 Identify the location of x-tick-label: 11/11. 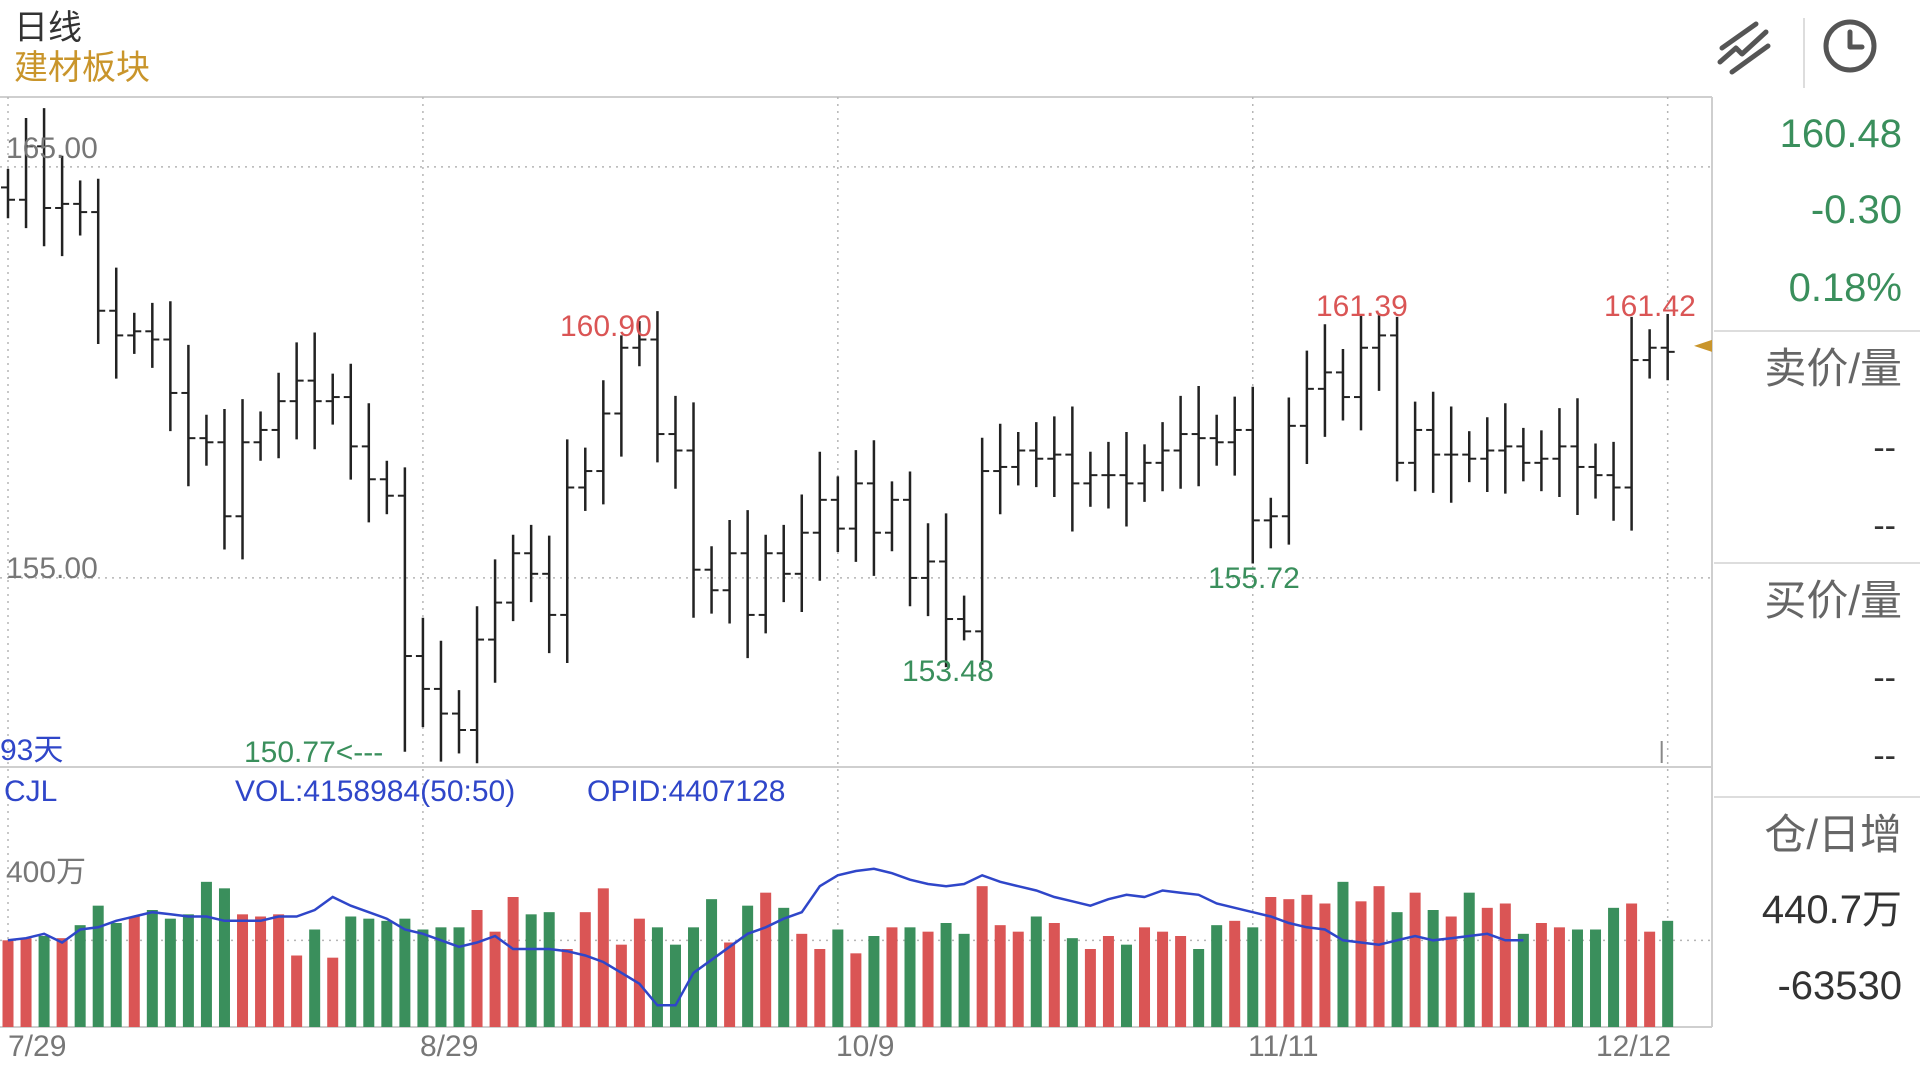
(1283, 1046).